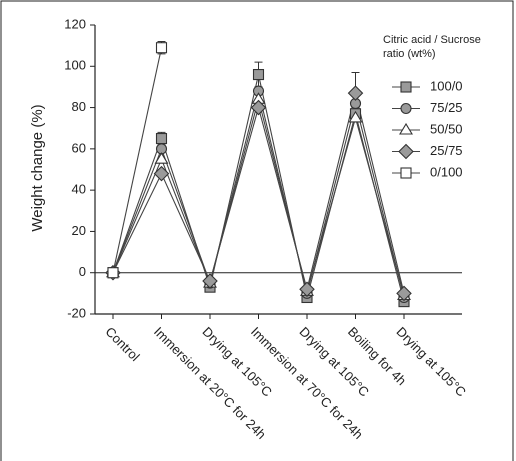 This screenshot has height=461, width=516. I want to click on y-axis-label: Weight change (%), so click(37, 167).